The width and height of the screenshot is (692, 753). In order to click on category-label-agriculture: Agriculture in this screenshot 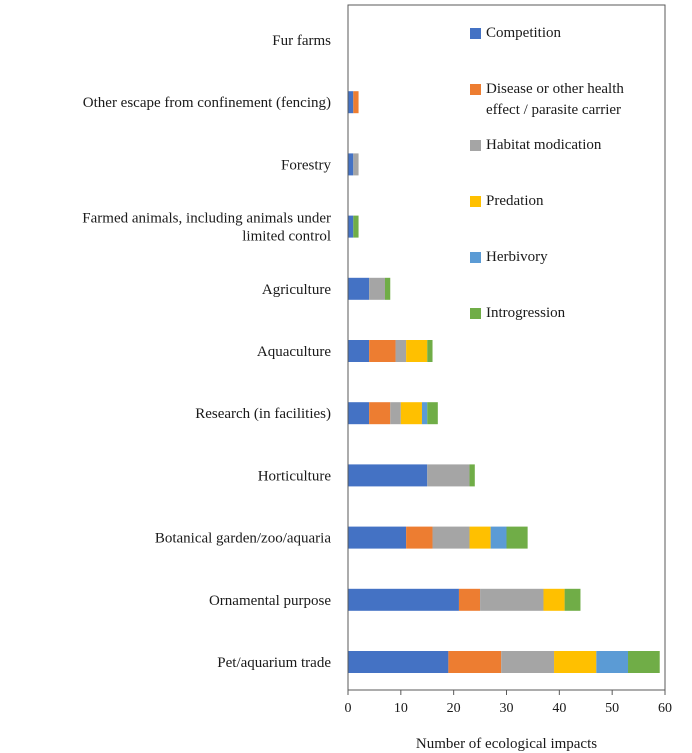, I will do `click(296, 290)`.